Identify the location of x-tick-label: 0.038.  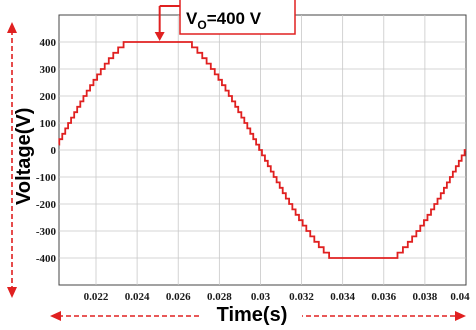
(425, 297).